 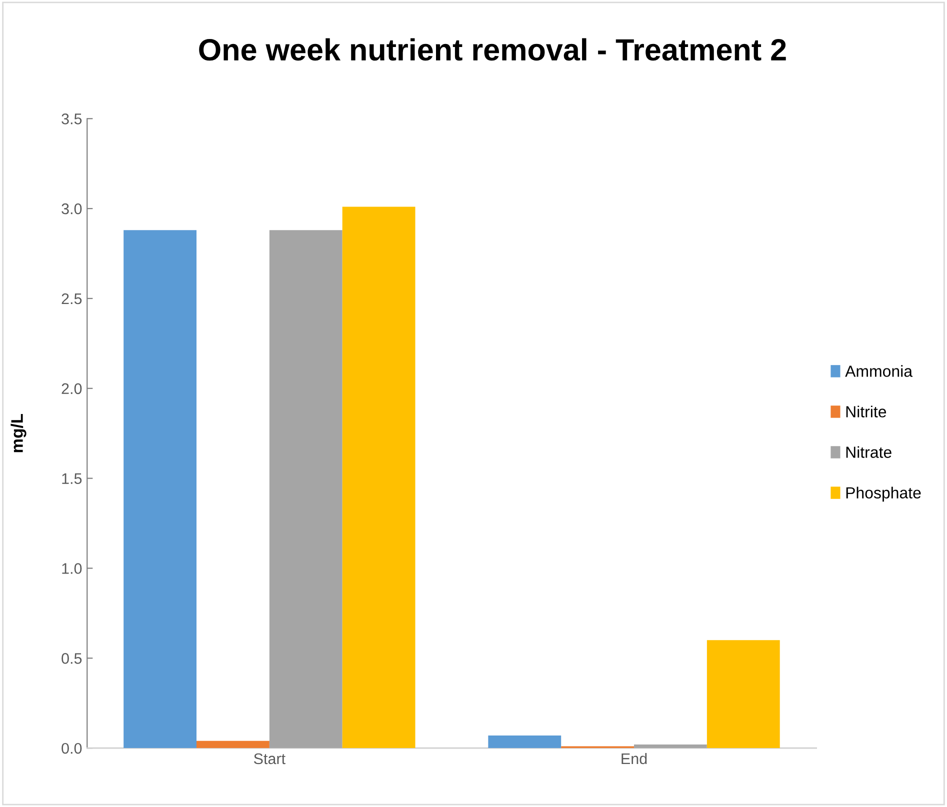 I want to click on y-tick-label: 0.0, so click(x=72, y=748).